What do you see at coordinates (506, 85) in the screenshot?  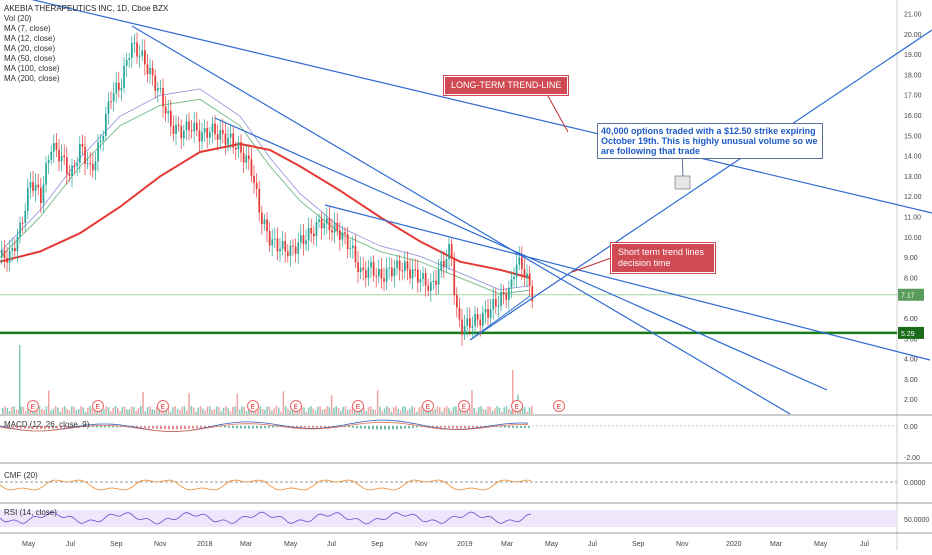 I see `long-term-trendline-callout: LONG-TERM TREND-LINE` at bounding box center [506, 85].